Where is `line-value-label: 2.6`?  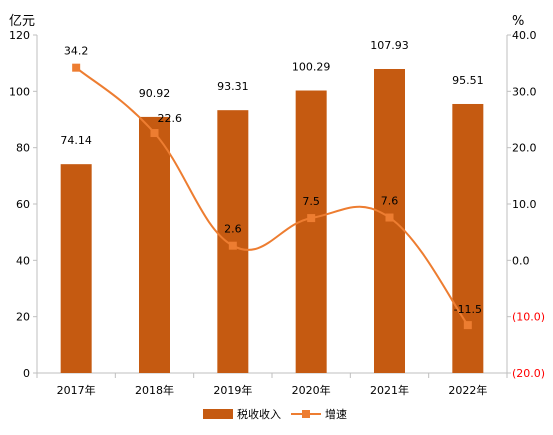 line-value-label: 2.6 is located at coordinates (233, 229).